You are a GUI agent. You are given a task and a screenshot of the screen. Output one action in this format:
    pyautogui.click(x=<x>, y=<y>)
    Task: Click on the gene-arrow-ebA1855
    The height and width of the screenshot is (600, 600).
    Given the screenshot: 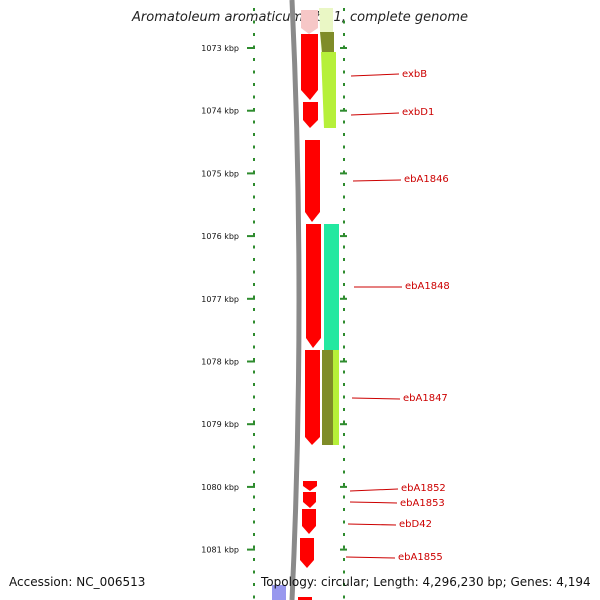 What is the action you would take?
    pyautogui.click(x=307, y=553)
    